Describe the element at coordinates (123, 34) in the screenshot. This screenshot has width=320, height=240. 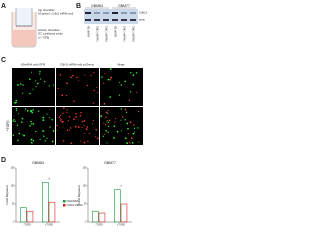
I see `lane-label: Cdh11 shRNA1` at that location.